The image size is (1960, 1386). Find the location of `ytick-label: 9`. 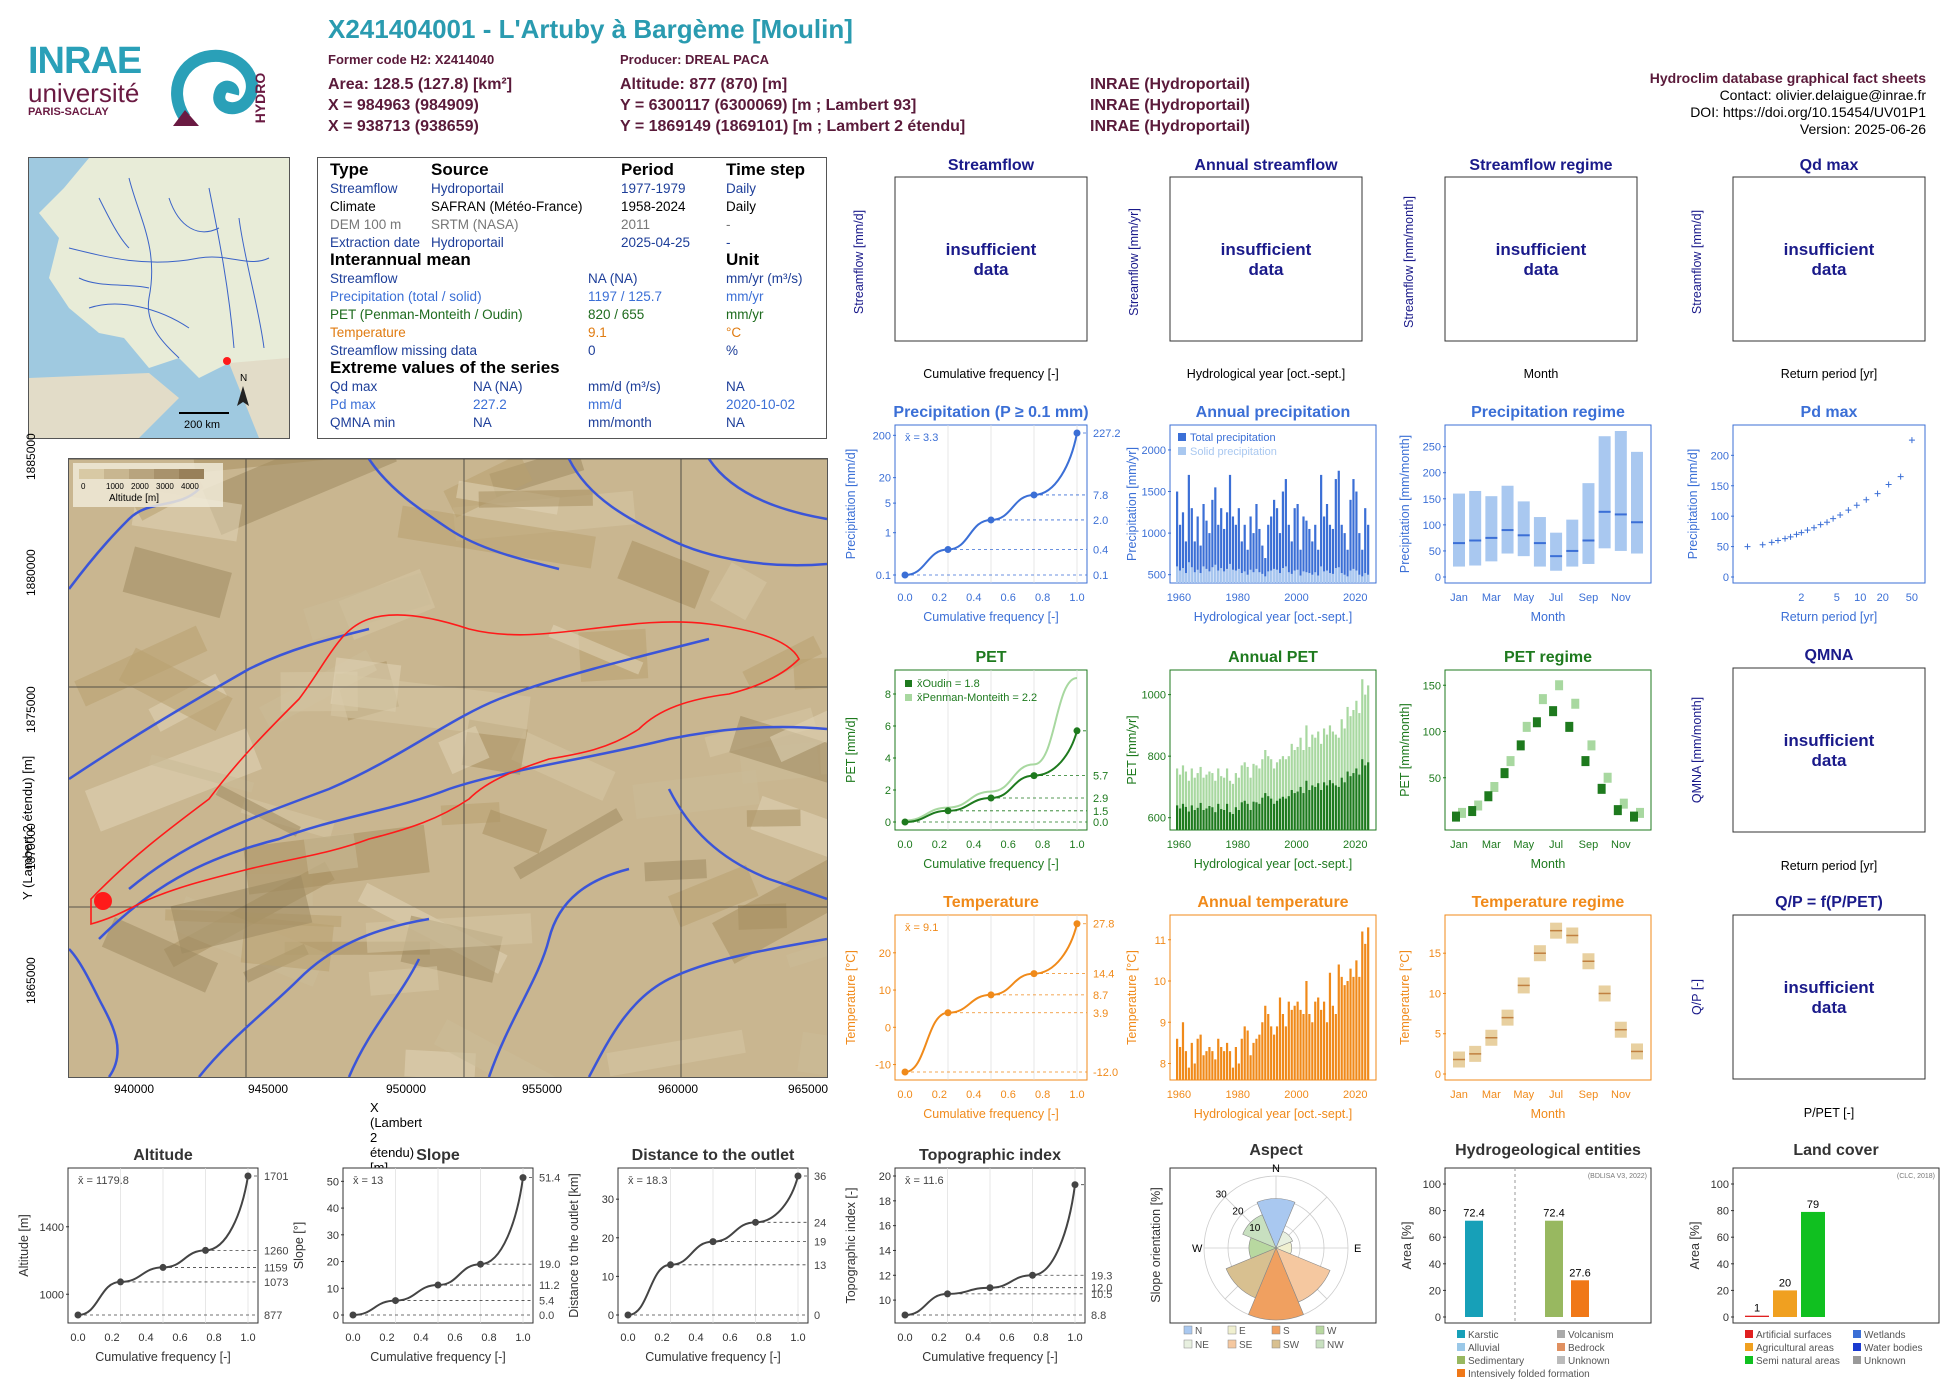

ytick-label: 9 is located at coordinates (1163, 1023).